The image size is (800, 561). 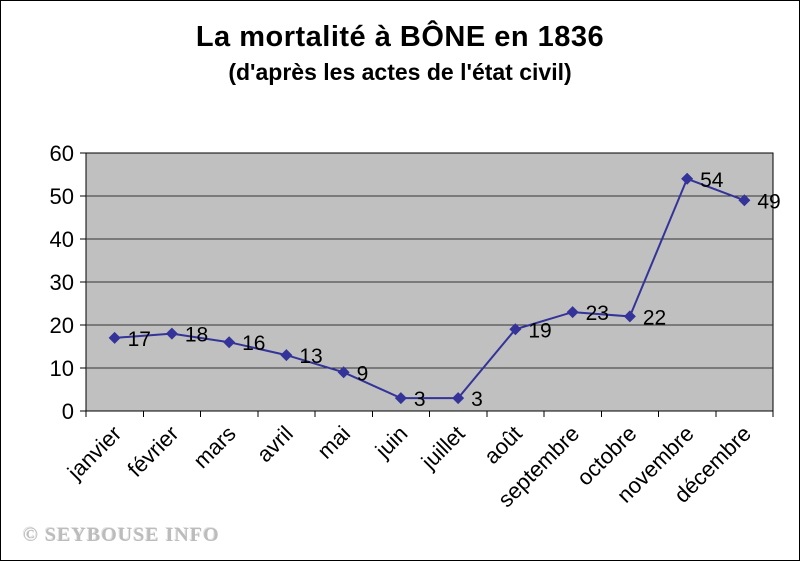 What do you see at coordinates (214, 447) in the screenshot?
I see `x-axis-label: mars` at bounding box center [214, 447].